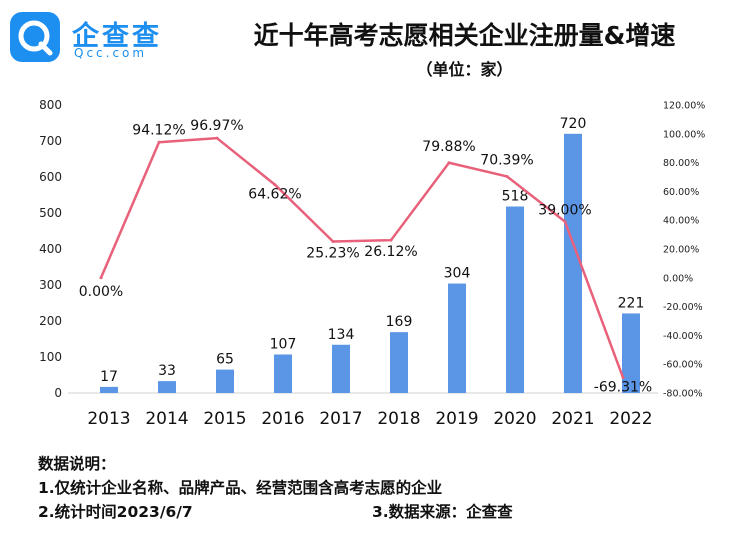  What do you see at coordinates (573, 124) in the screenshot?
I see `bar-value-label: 720` at bounding box center [573, 124].